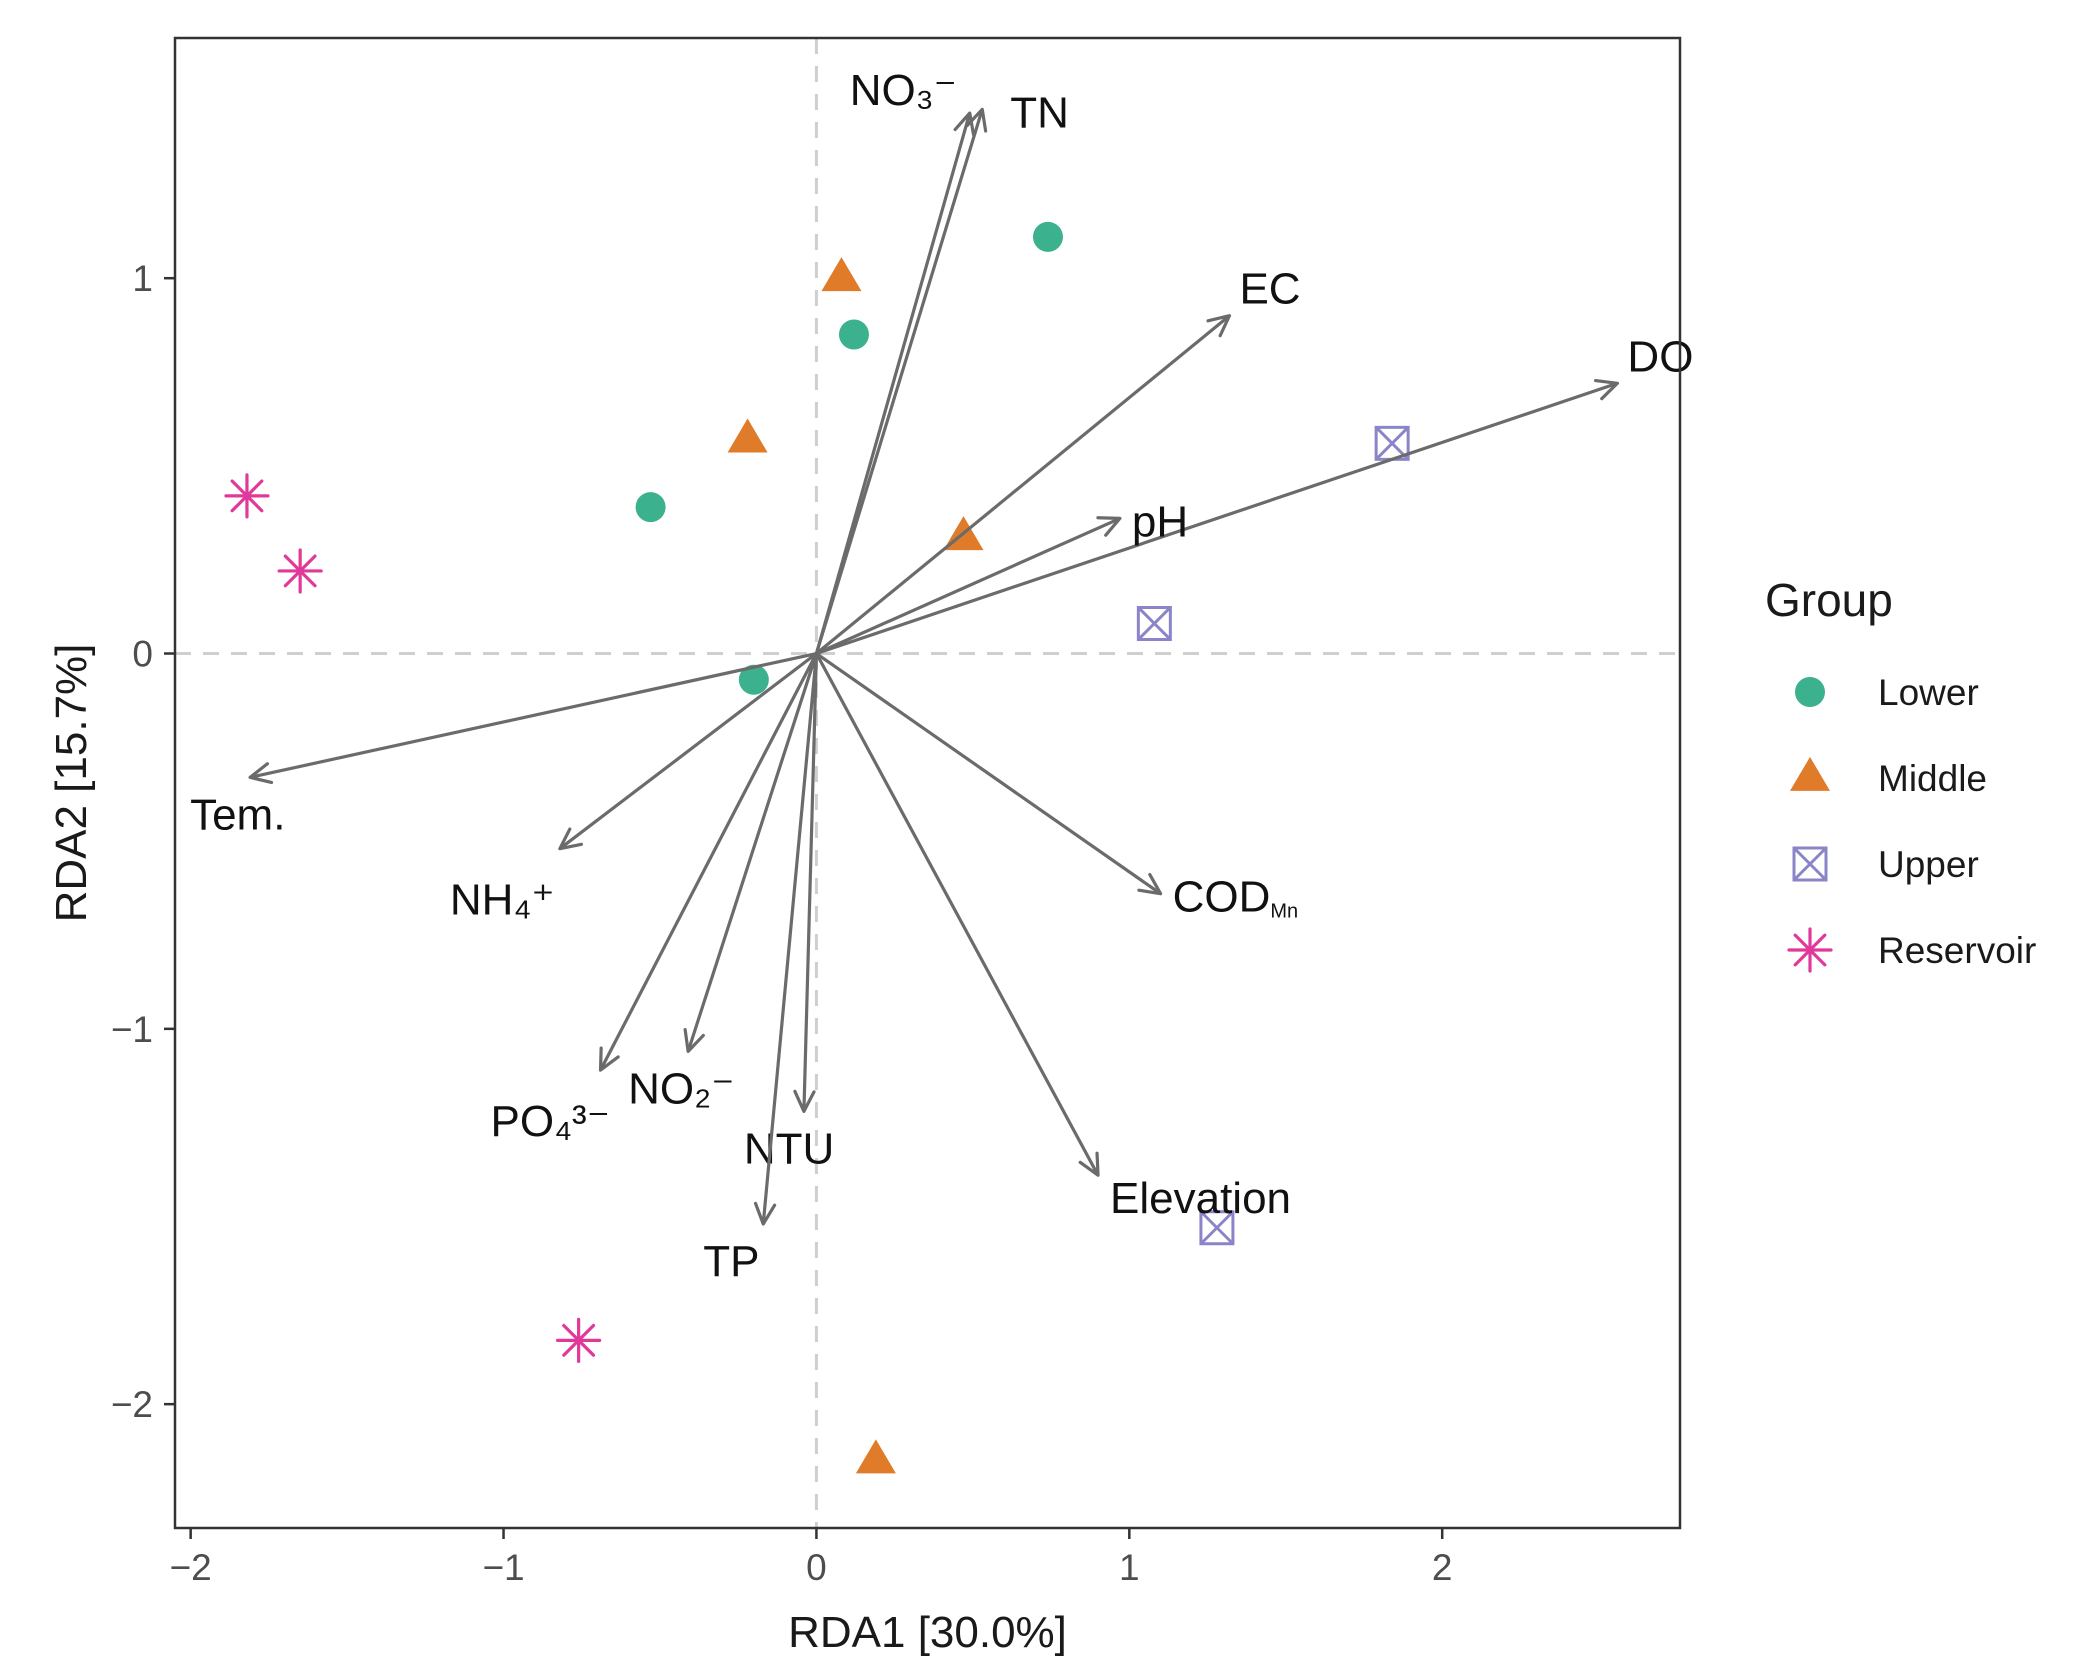 The image size is (2086, 1679). Describe the element at coordinates (927, 1632) in the screenshot. I see `x-axis-title: RDA1 [30.0%]` at that location.